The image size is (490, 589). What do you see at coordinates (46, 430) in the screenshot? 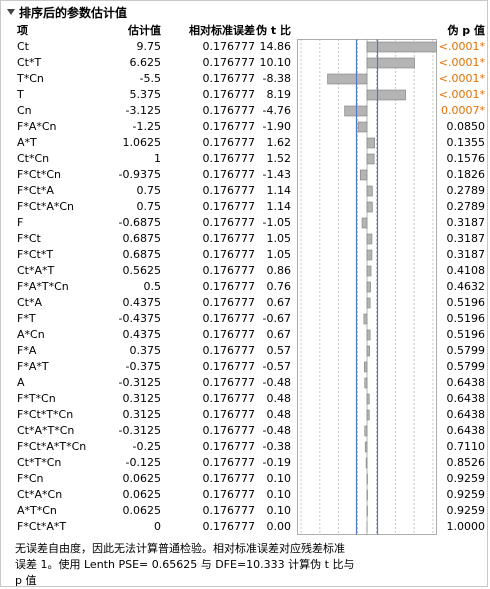
I see `term-cell: Ct*A*T*Cn` at bounding box center [46, 430].